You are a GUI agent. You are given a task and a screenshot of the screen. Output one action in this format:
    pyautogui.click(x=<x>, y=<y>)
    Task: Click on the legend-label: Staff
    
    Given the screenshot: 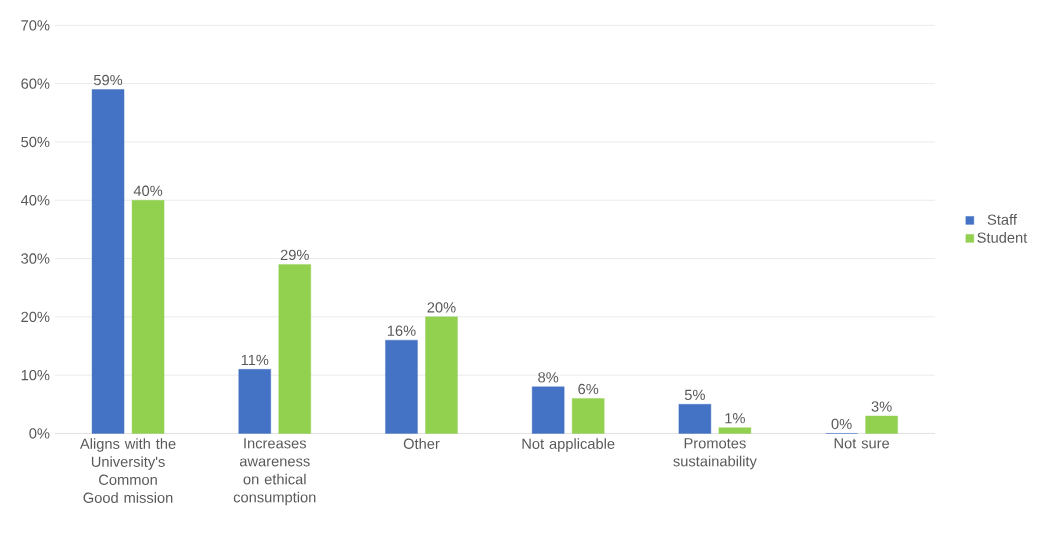 What is the action you would take?
    pyautogui.click(x=1002, y=219)
    